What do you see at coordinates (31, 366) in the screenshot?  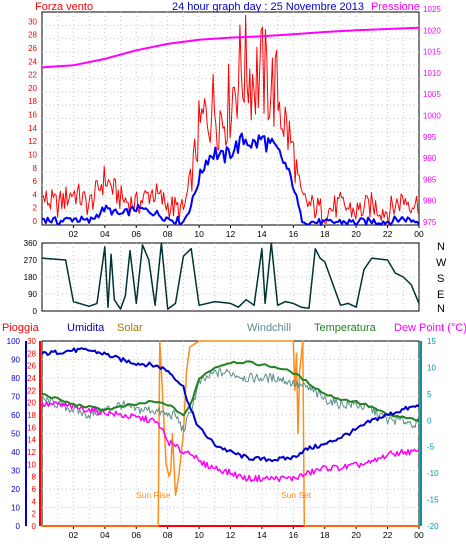 I see `rain-tick-label: 26` at bounding box center [31, 366].